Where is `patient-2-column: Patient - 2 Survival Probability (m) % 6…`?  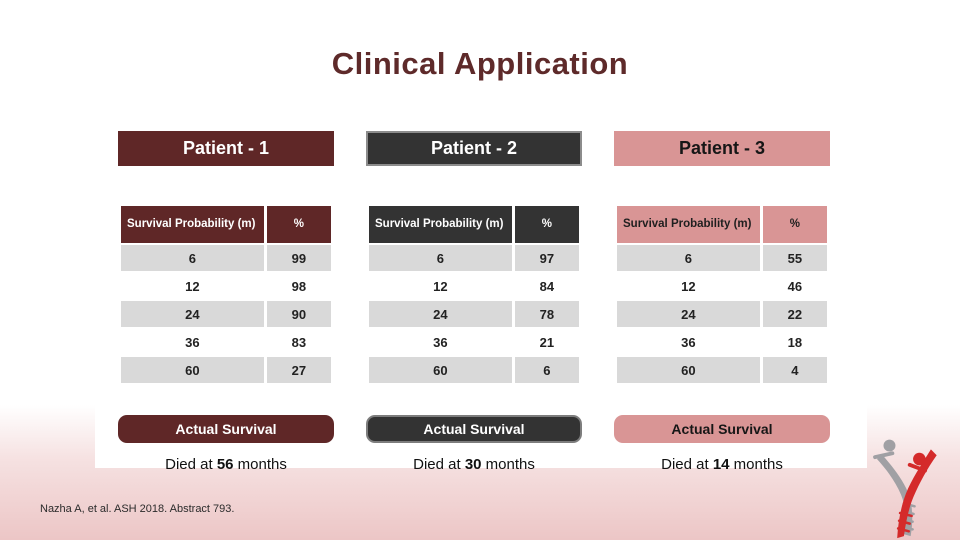
patient-2-column: Patient - 2 Survival Probability (m) % 6… is located at coordinates (474, 302).